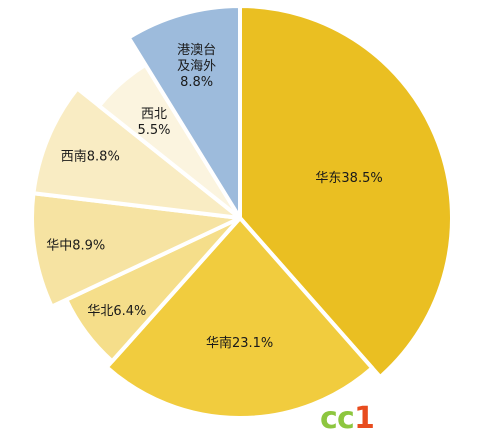  Describe the element at coordinates (348, 178) in the screenshot. I see `pie-label-1: 华东38.5%` at that location.